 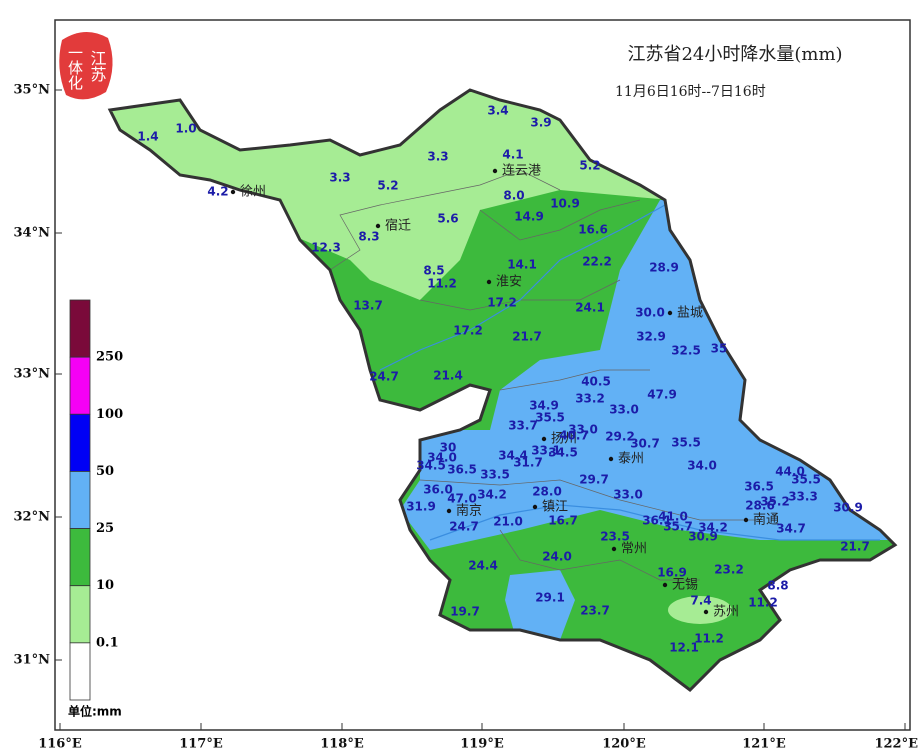 I want to click on logo: 江苏 一体化, so click(x=86, y=65).